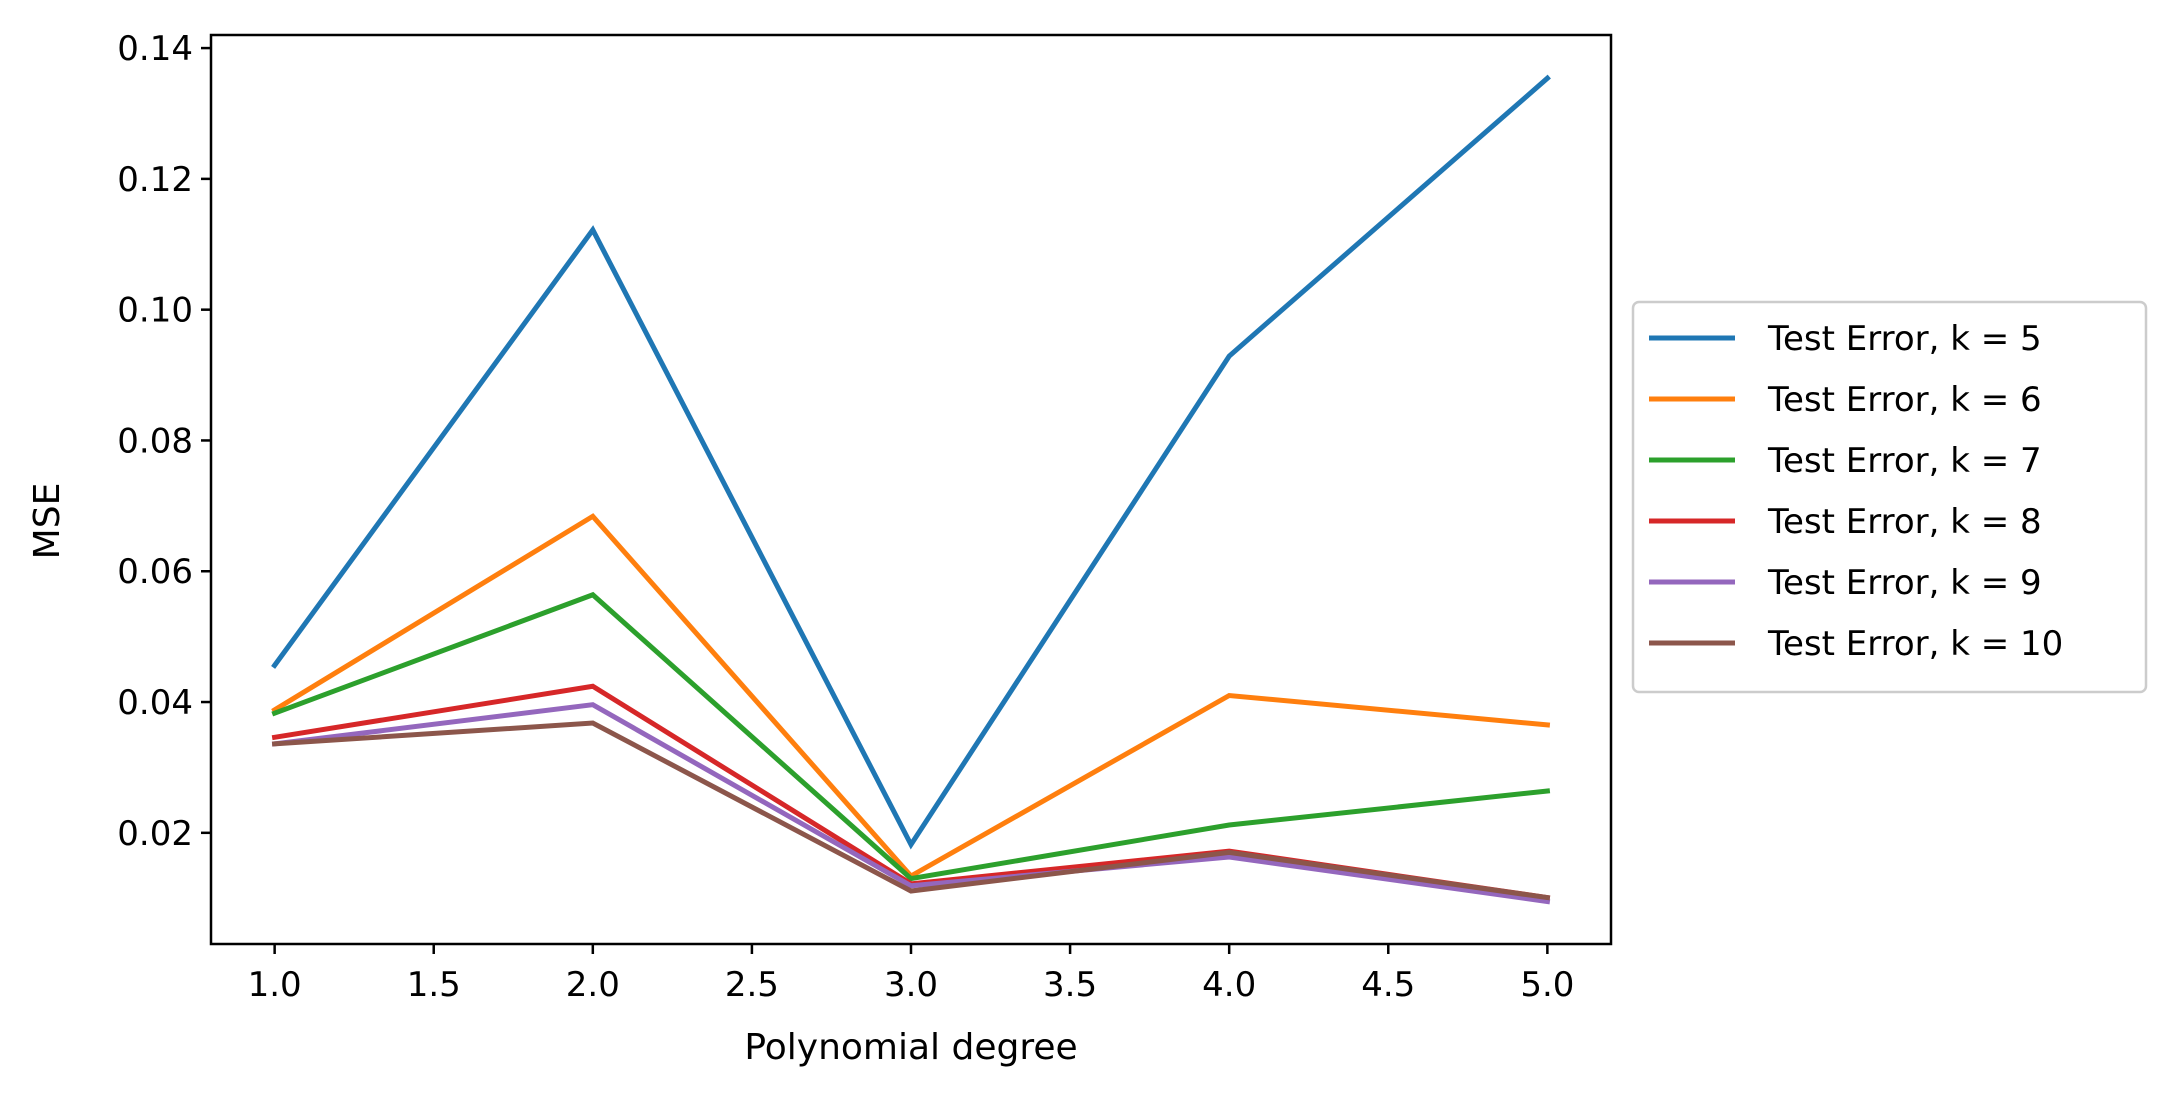 The image size is (2166, 1101). I want to click on y-tick-label: 0.14, so click(155, 49).